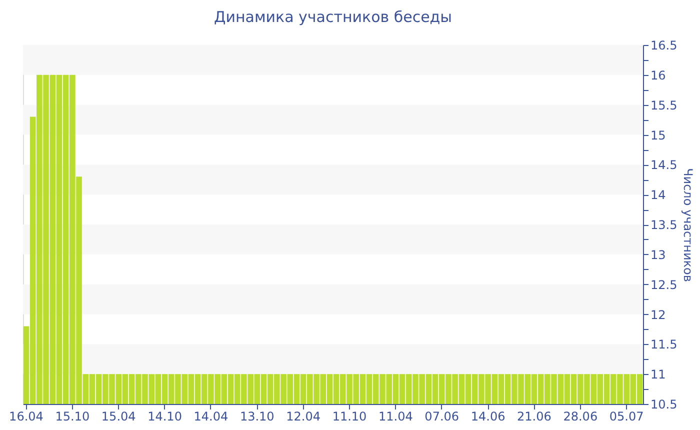  What do you see at coordinates (580, 417) in the screenshot?
I see `x-tick-label: 28.06` at bounding box center [580, 417].